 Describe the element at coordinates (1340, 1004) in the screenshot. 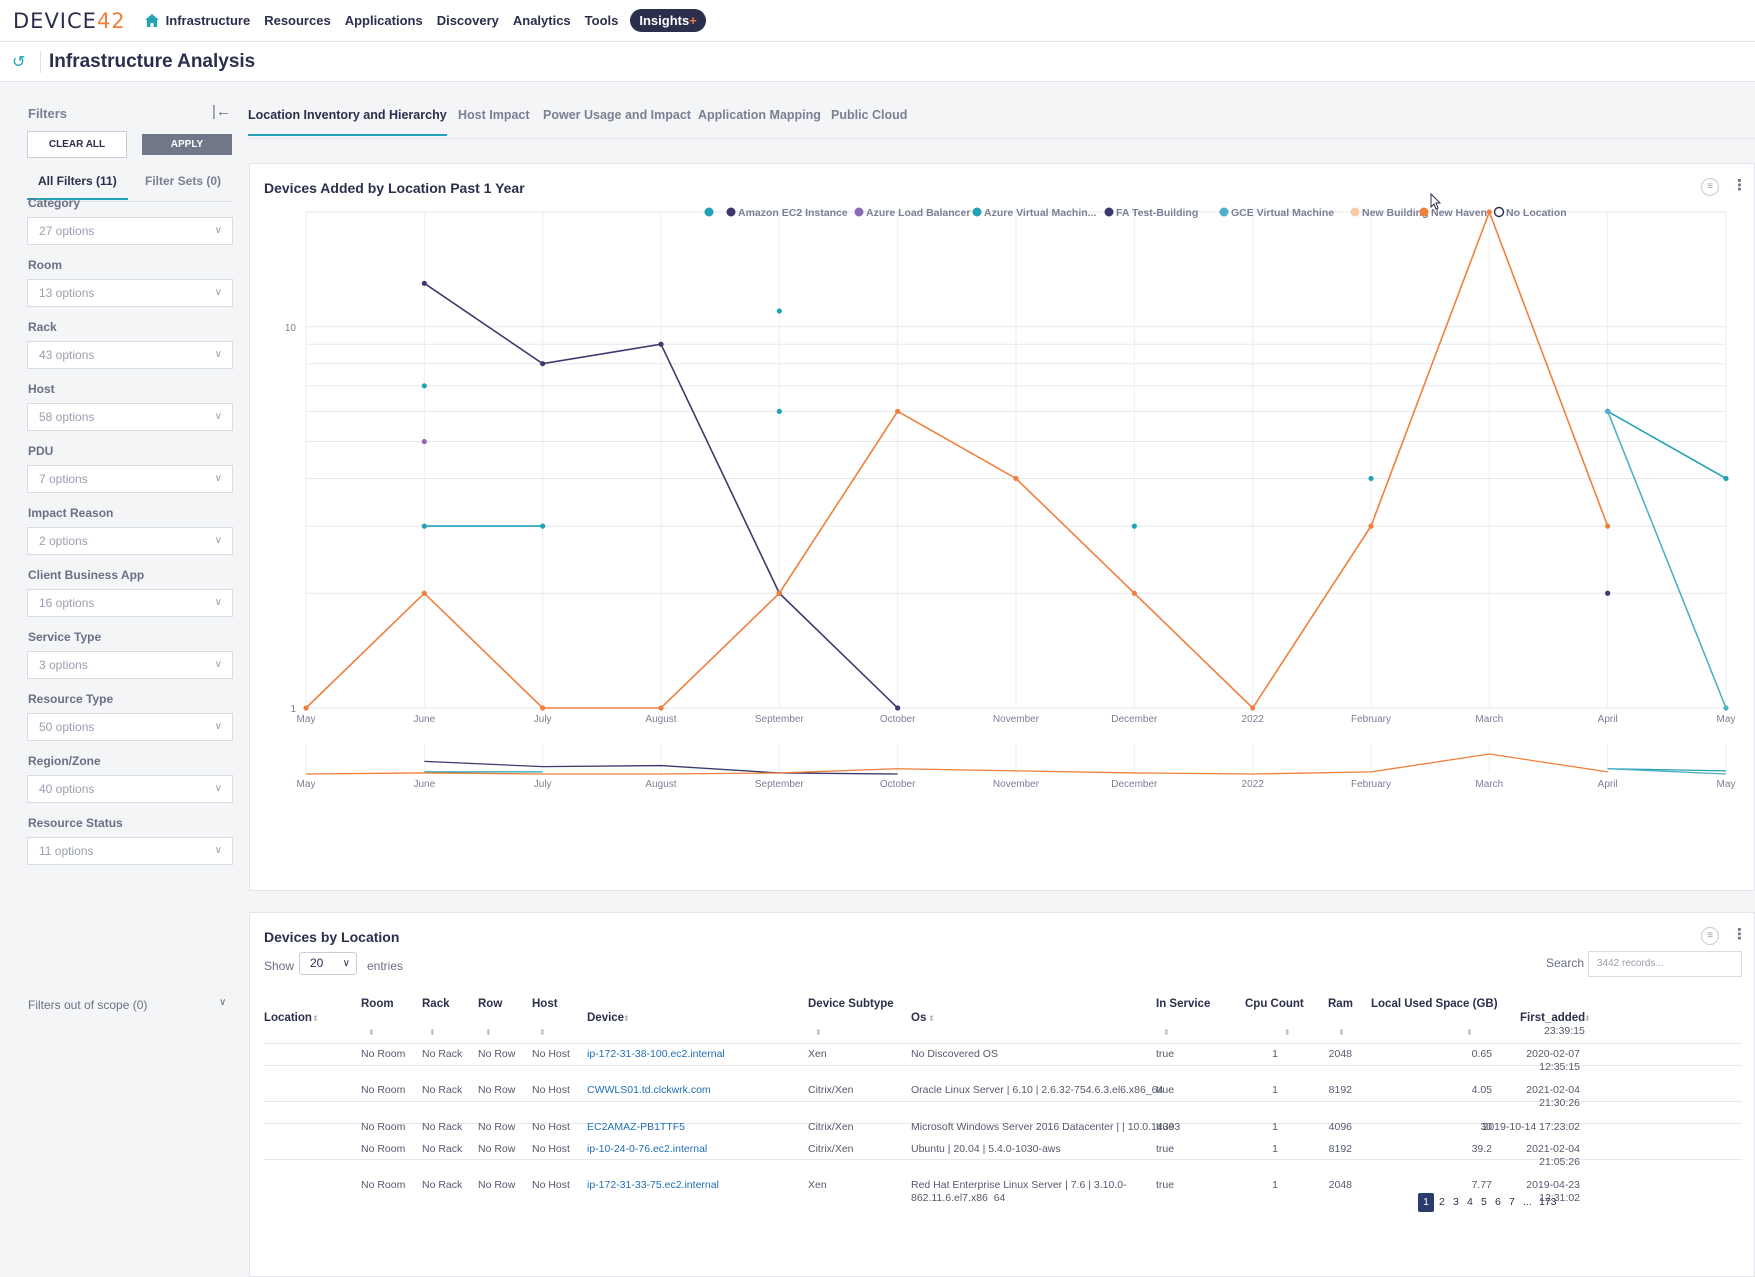

I see `column-header-ram: Ram` at that location.